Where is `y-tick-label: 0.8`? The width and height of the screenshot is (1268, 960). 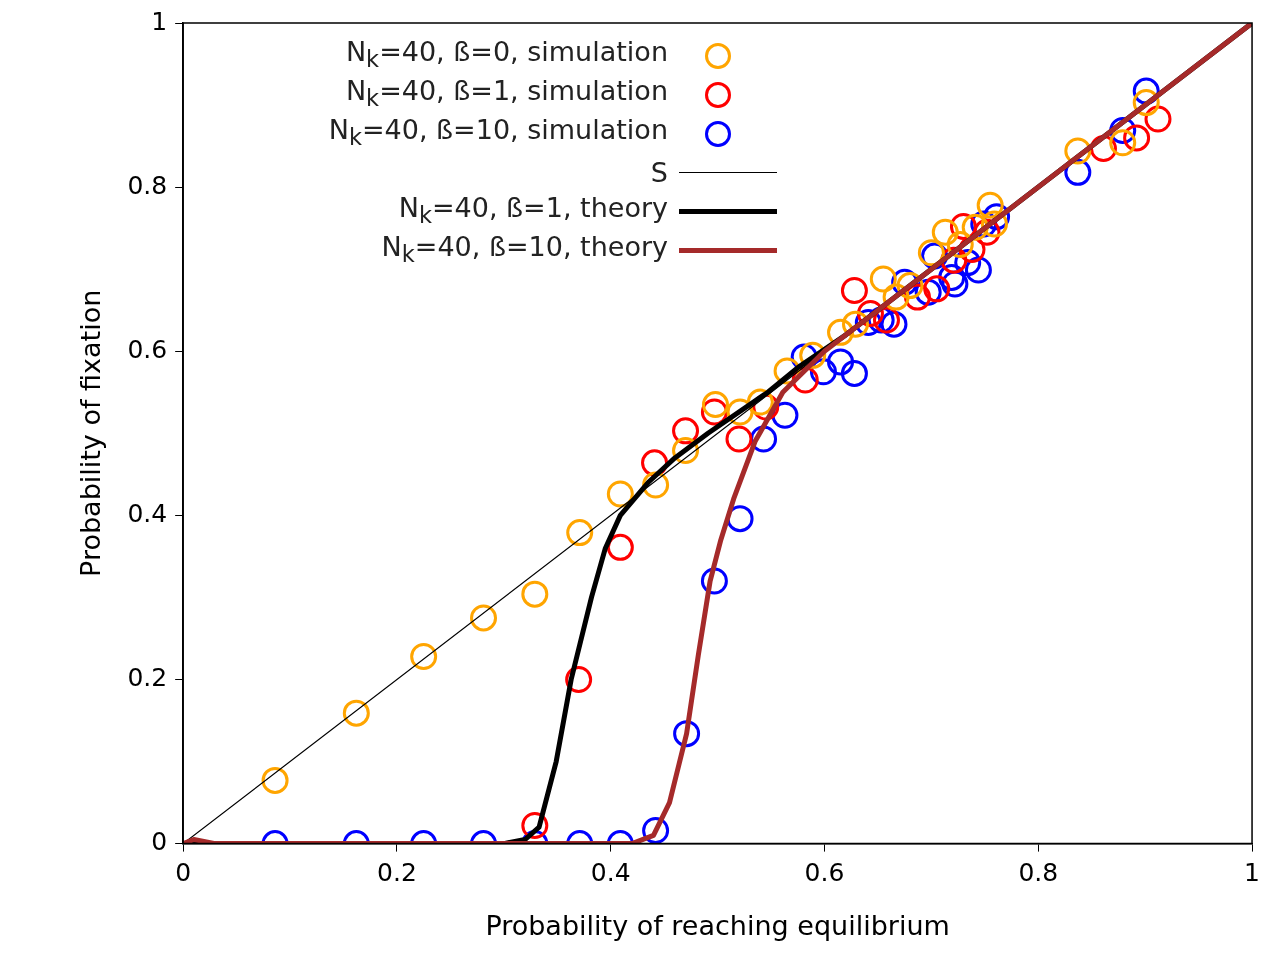 y-tick-label: 0.8 is located at coordinates (147, 185).